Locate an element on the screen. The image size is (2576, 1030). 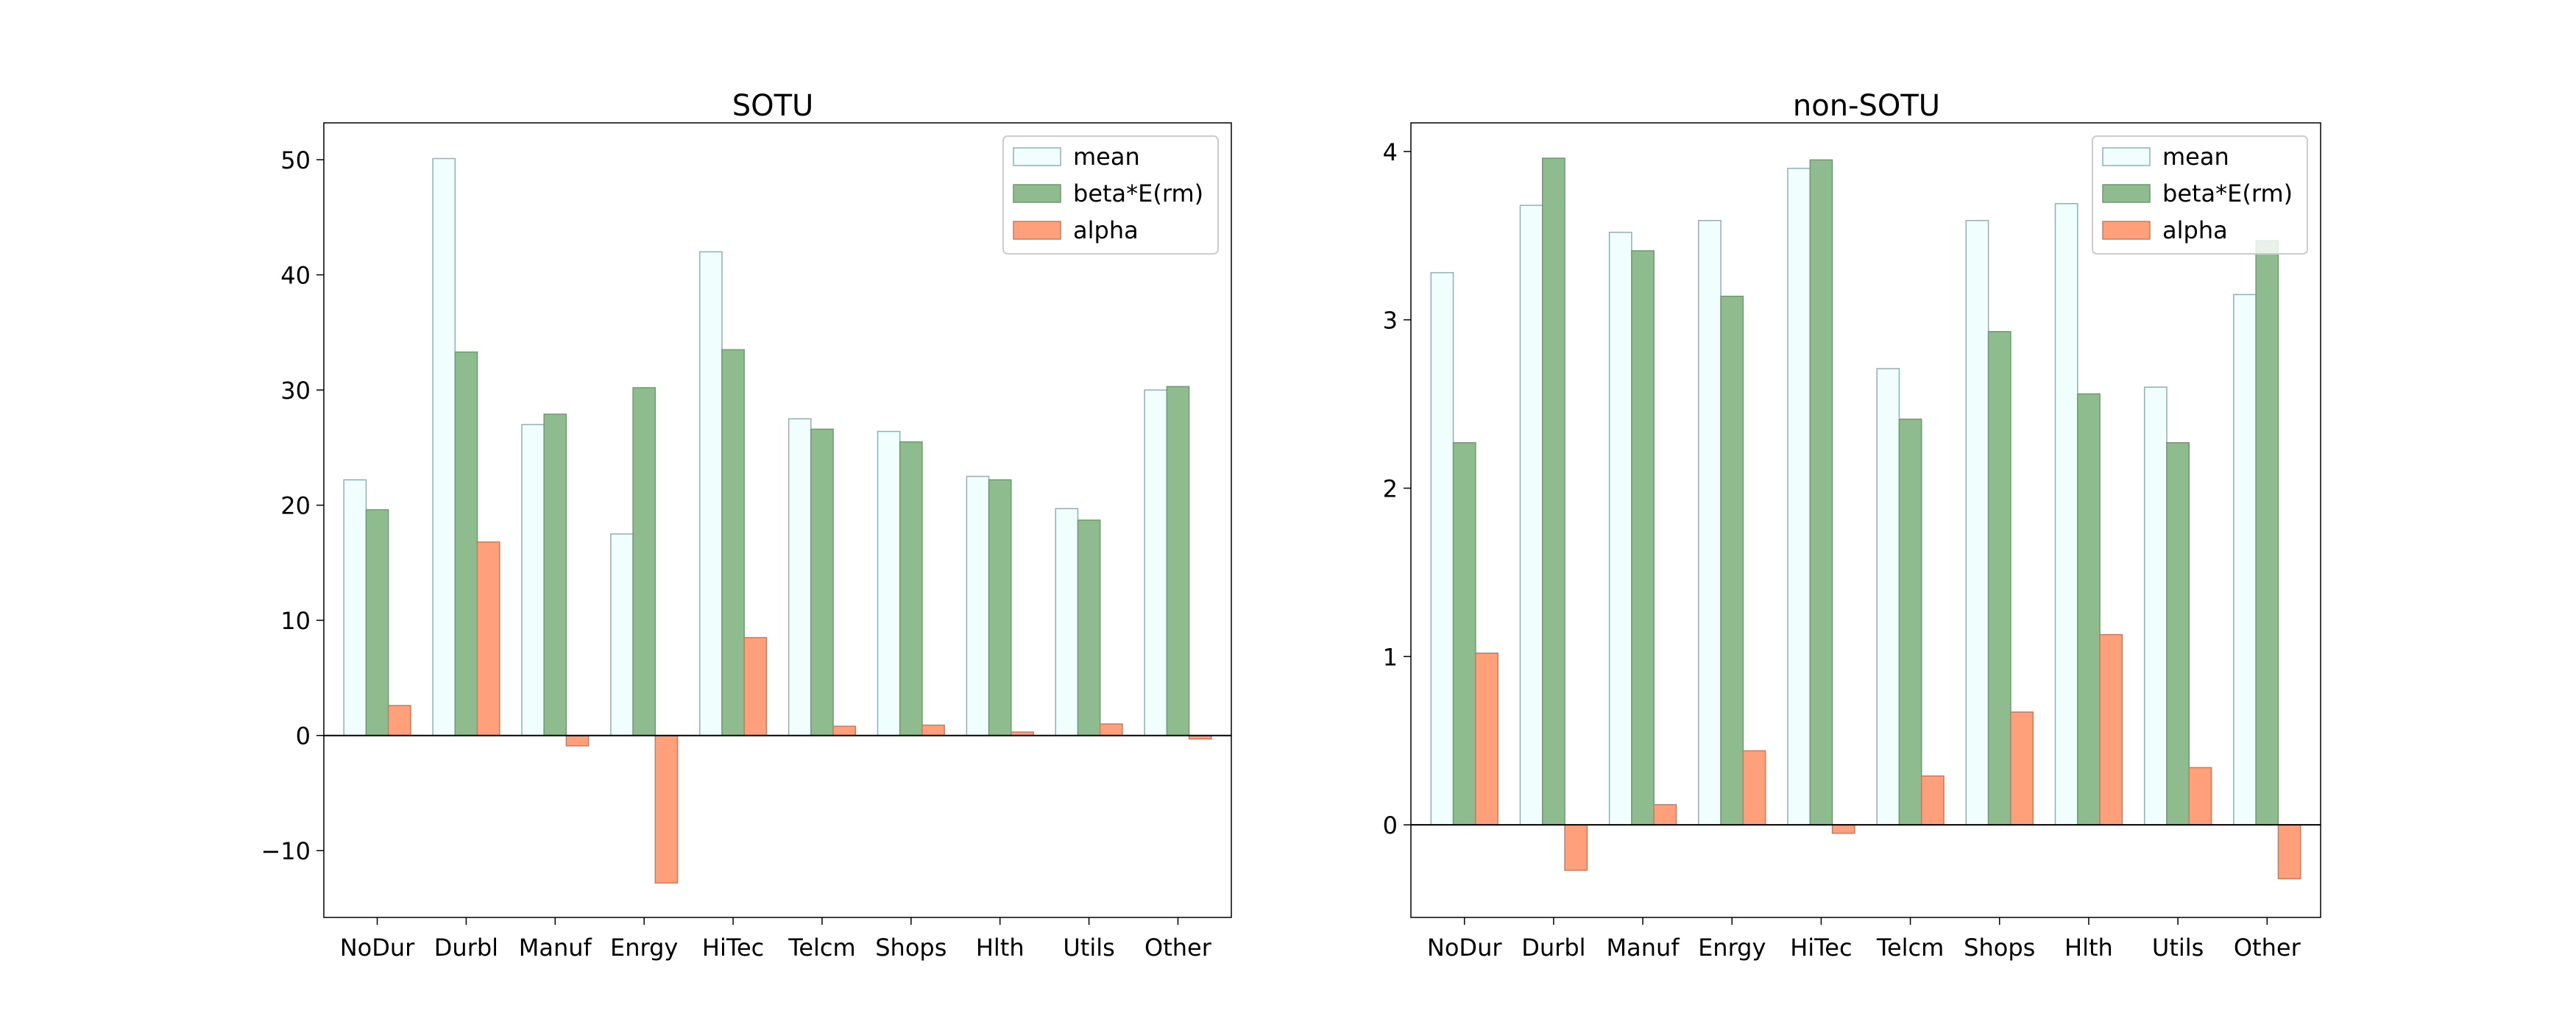
y-tick-label: 40 is located at coordinates (295, 276).